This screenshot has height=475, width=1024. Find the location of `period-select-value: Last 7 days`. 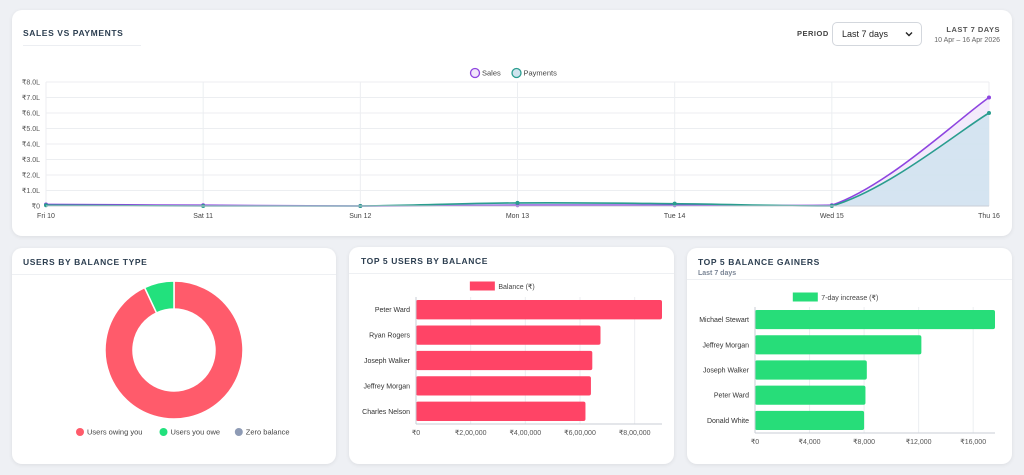

period-select-value: Last 7 days is located at coordinates (865, 34).